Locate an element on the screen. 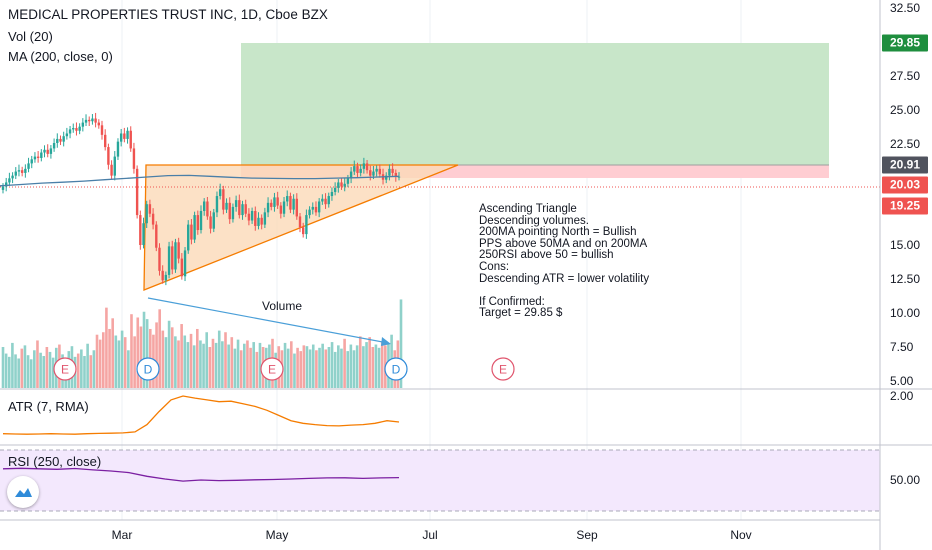 The image size is (932, 550). note-line: Ascending Triangle is located at coordinates (528, 209).